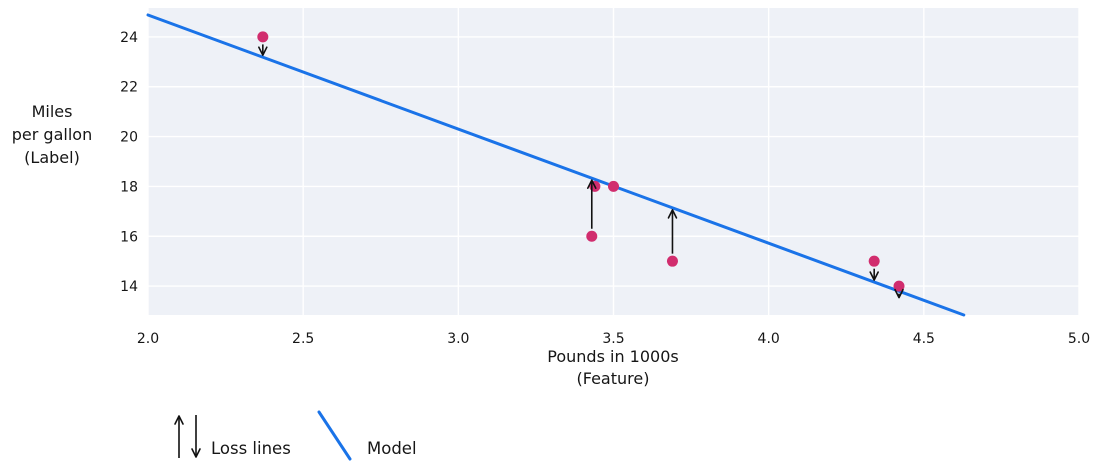  Describe the element at coordinates (251, 448) in the screenshot. I see `legend-loss-lines-label: Loss lines` at that location.